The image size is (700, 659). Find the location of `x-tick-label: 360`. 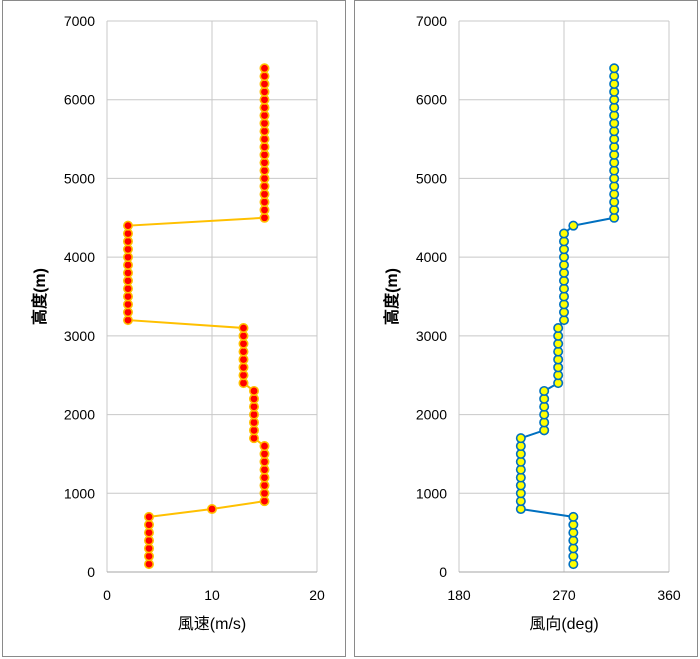

x-tick-label: 360 is located at coordinates (669, 595).